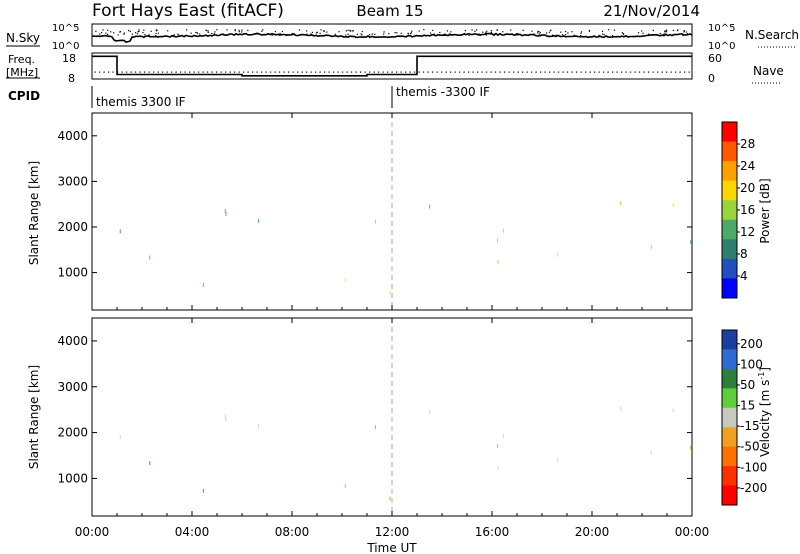 Image resolution: width=800 pixels, height=554 pixels. Describe the element at coordinates (747, 385) in the screenshot. I see `colorbar-tick: 50` at that location.